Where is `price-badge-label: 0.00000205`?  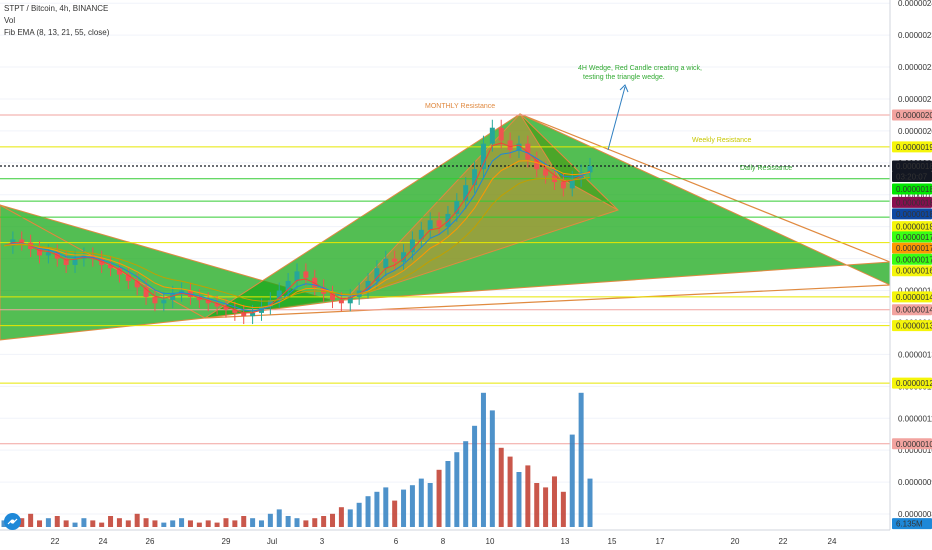
price-badge-label: 0.00000205 is located at coordinates (914, 115).